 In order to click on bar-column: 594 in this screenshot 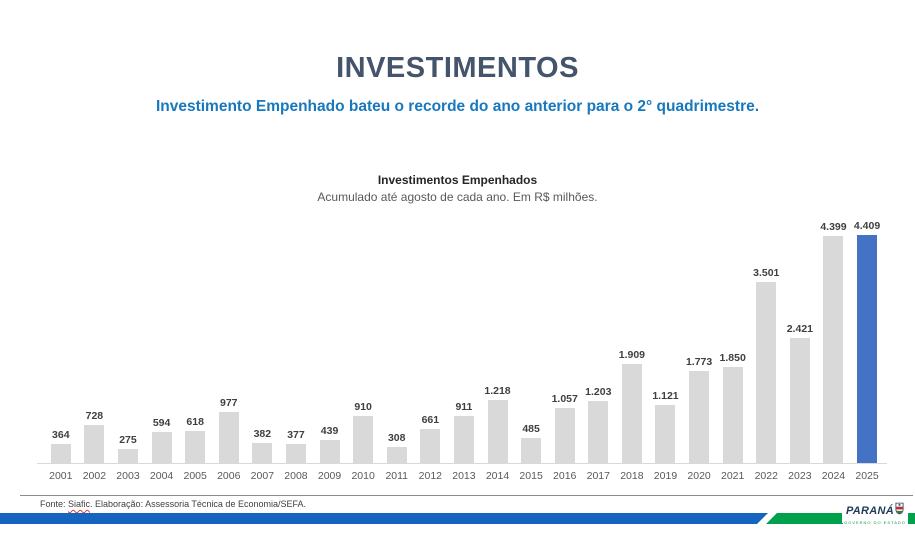, I will do `click(162, 337)`.